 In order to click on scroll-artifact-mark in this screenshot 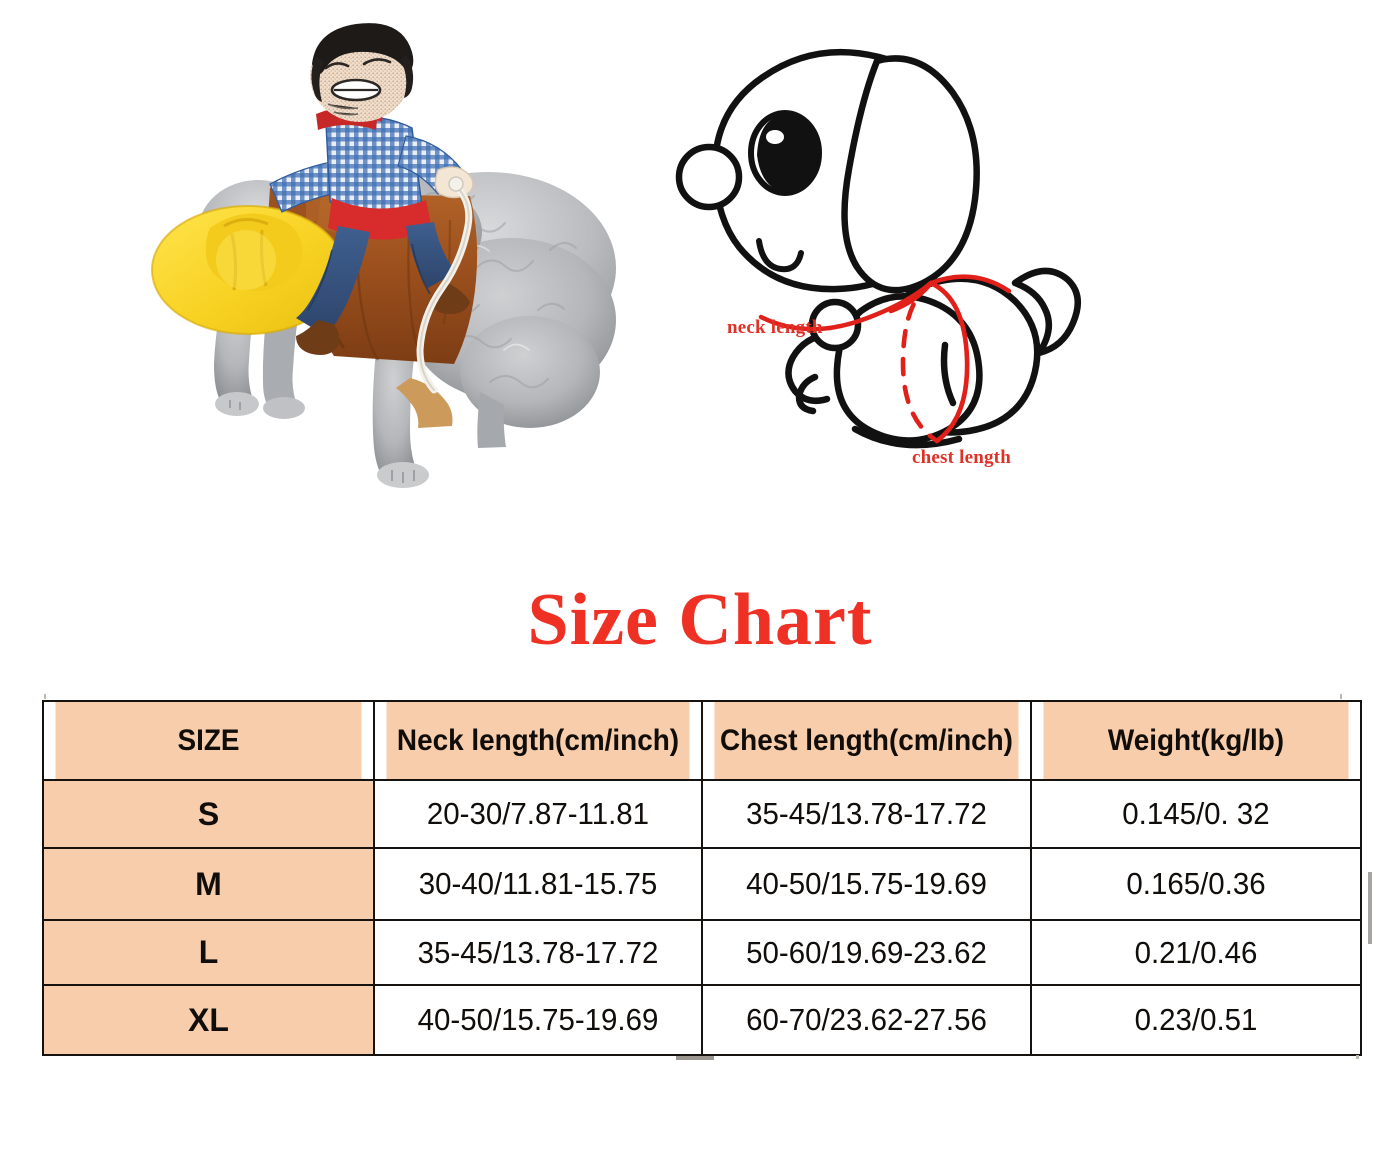, I will do `click(1370, 908)`.